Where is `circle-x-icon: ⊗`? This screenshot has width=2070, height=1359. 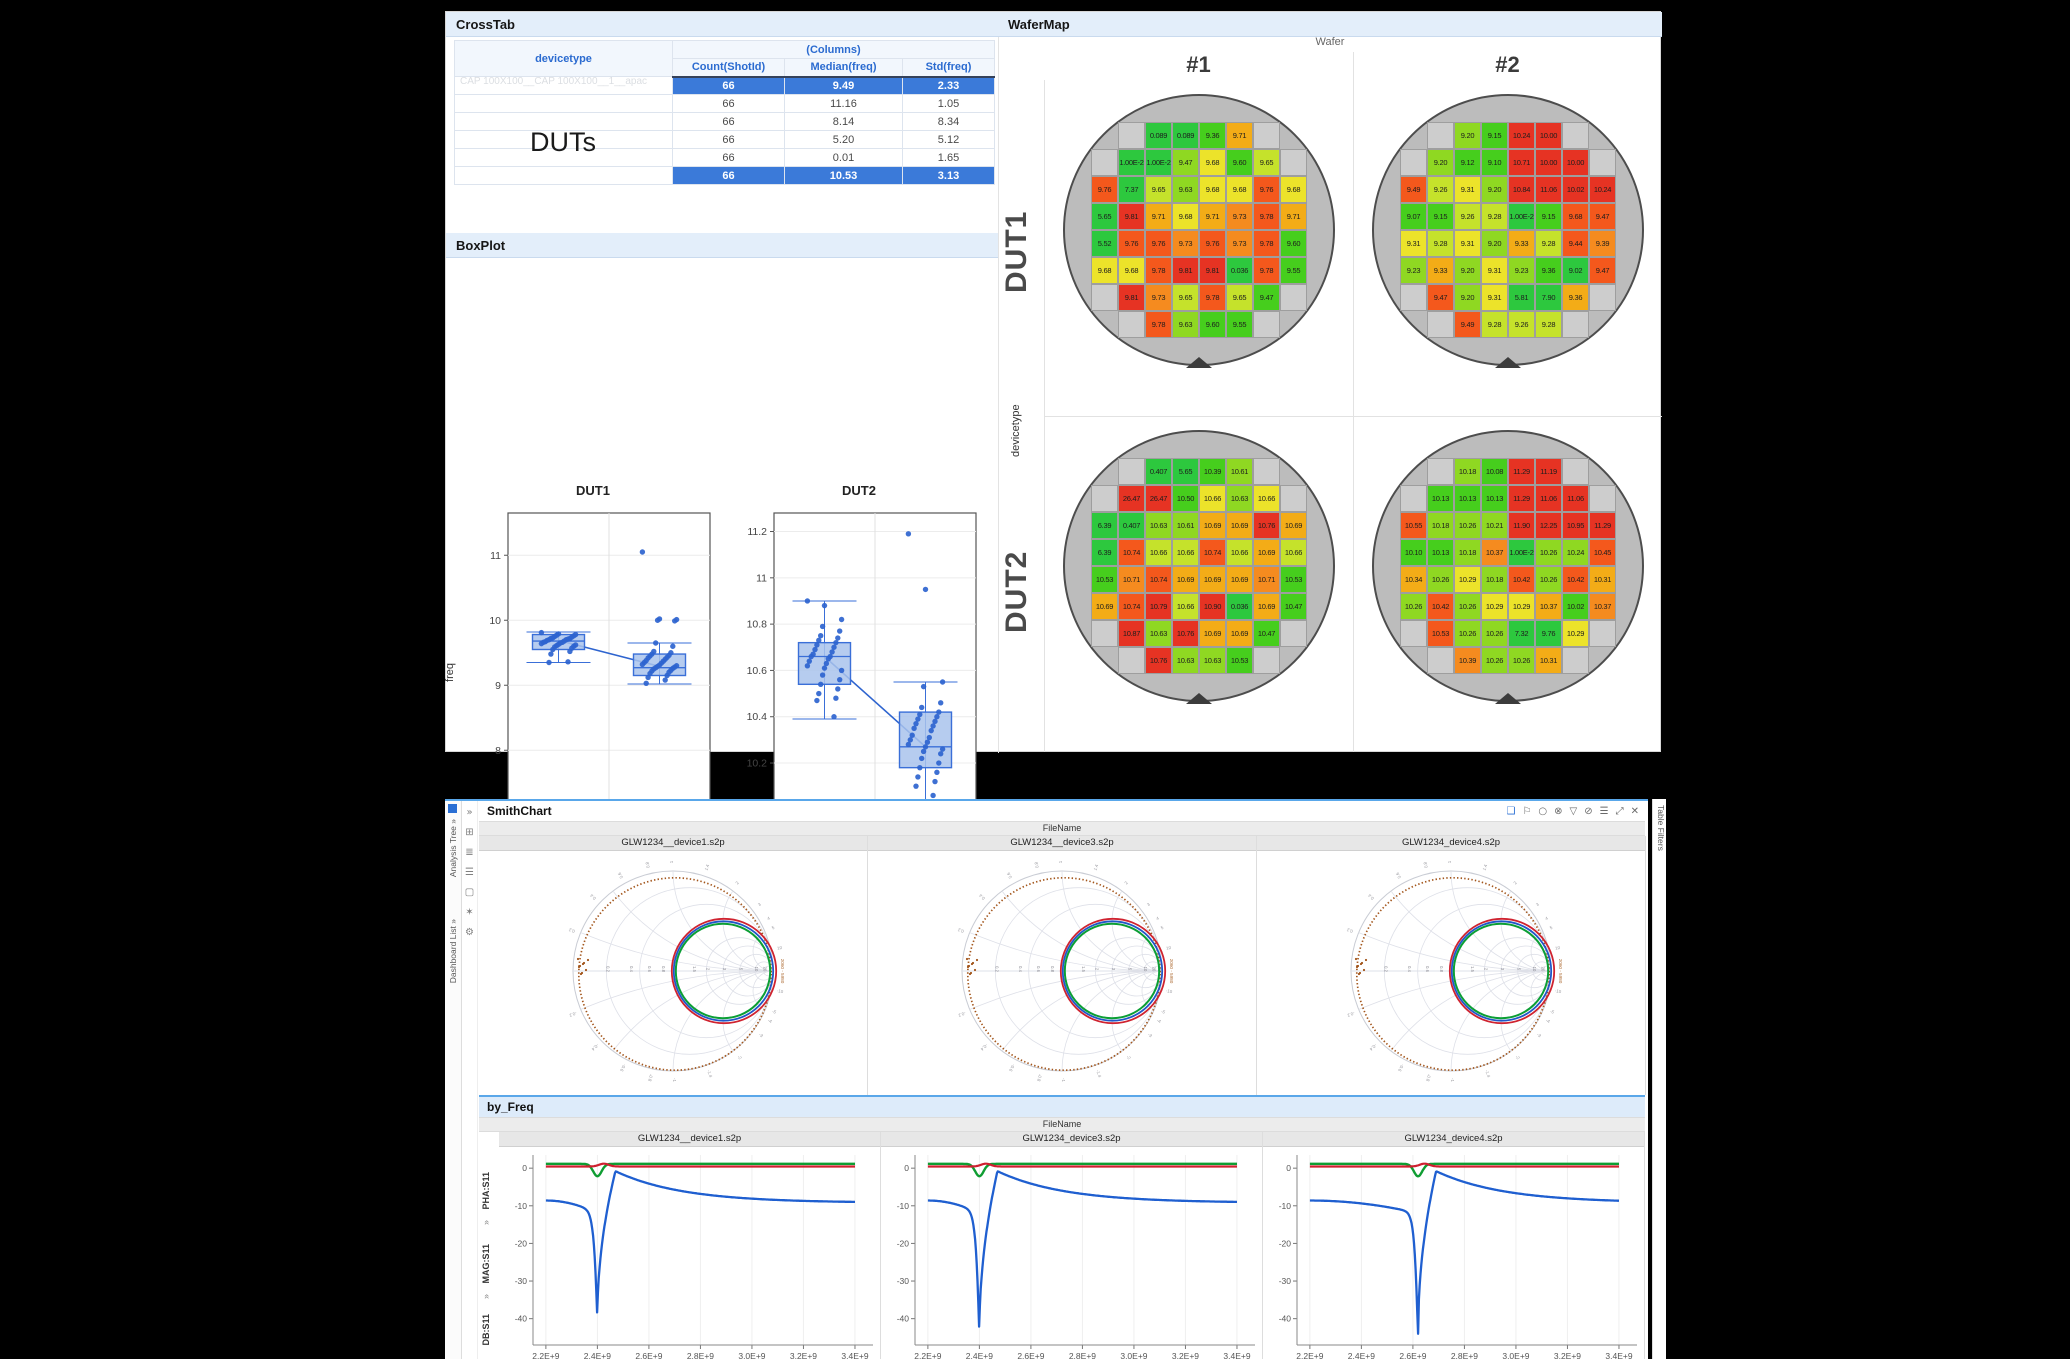
circle-x-icon: ⊗ is located at coordinates (1558, 811).